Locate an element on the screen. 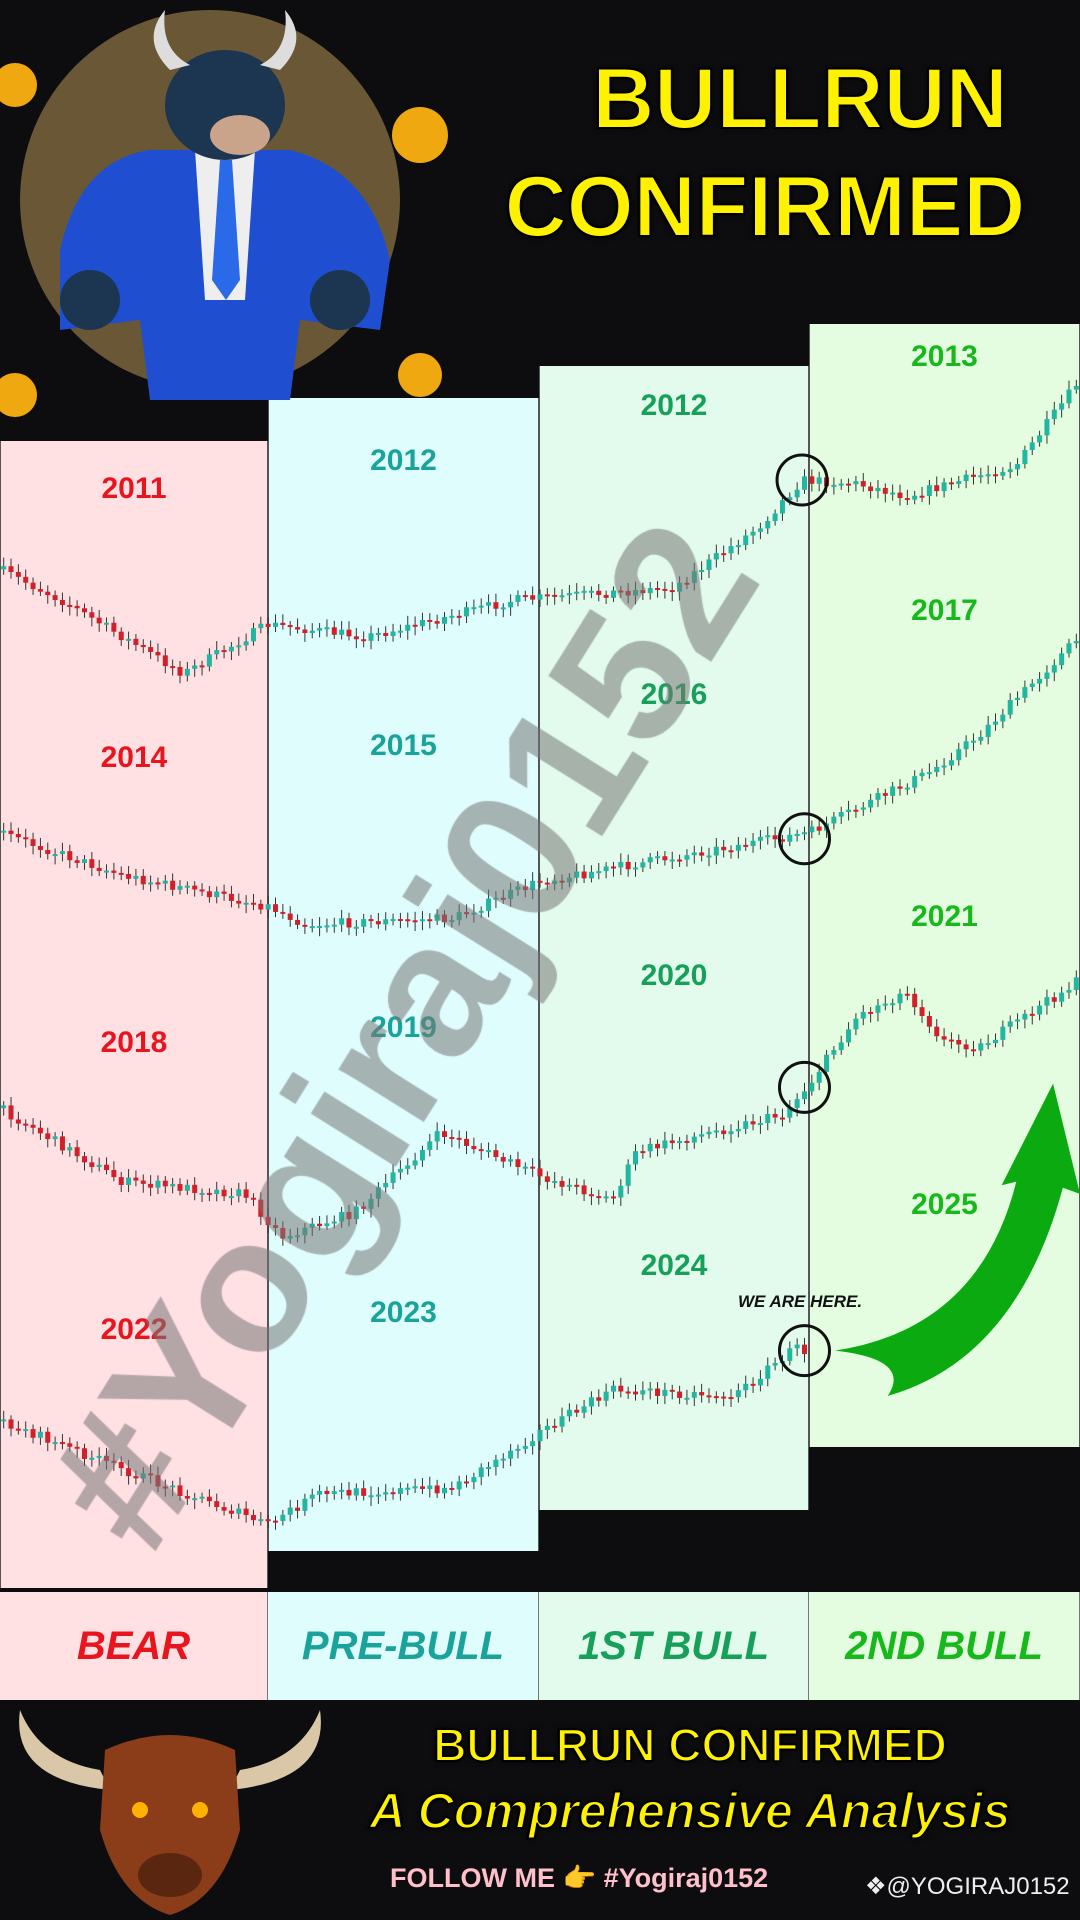 Image resolution: width=1080 pixels, height=1920 pixels. bull-businessman-illustration is located at coordinates (224, 213).